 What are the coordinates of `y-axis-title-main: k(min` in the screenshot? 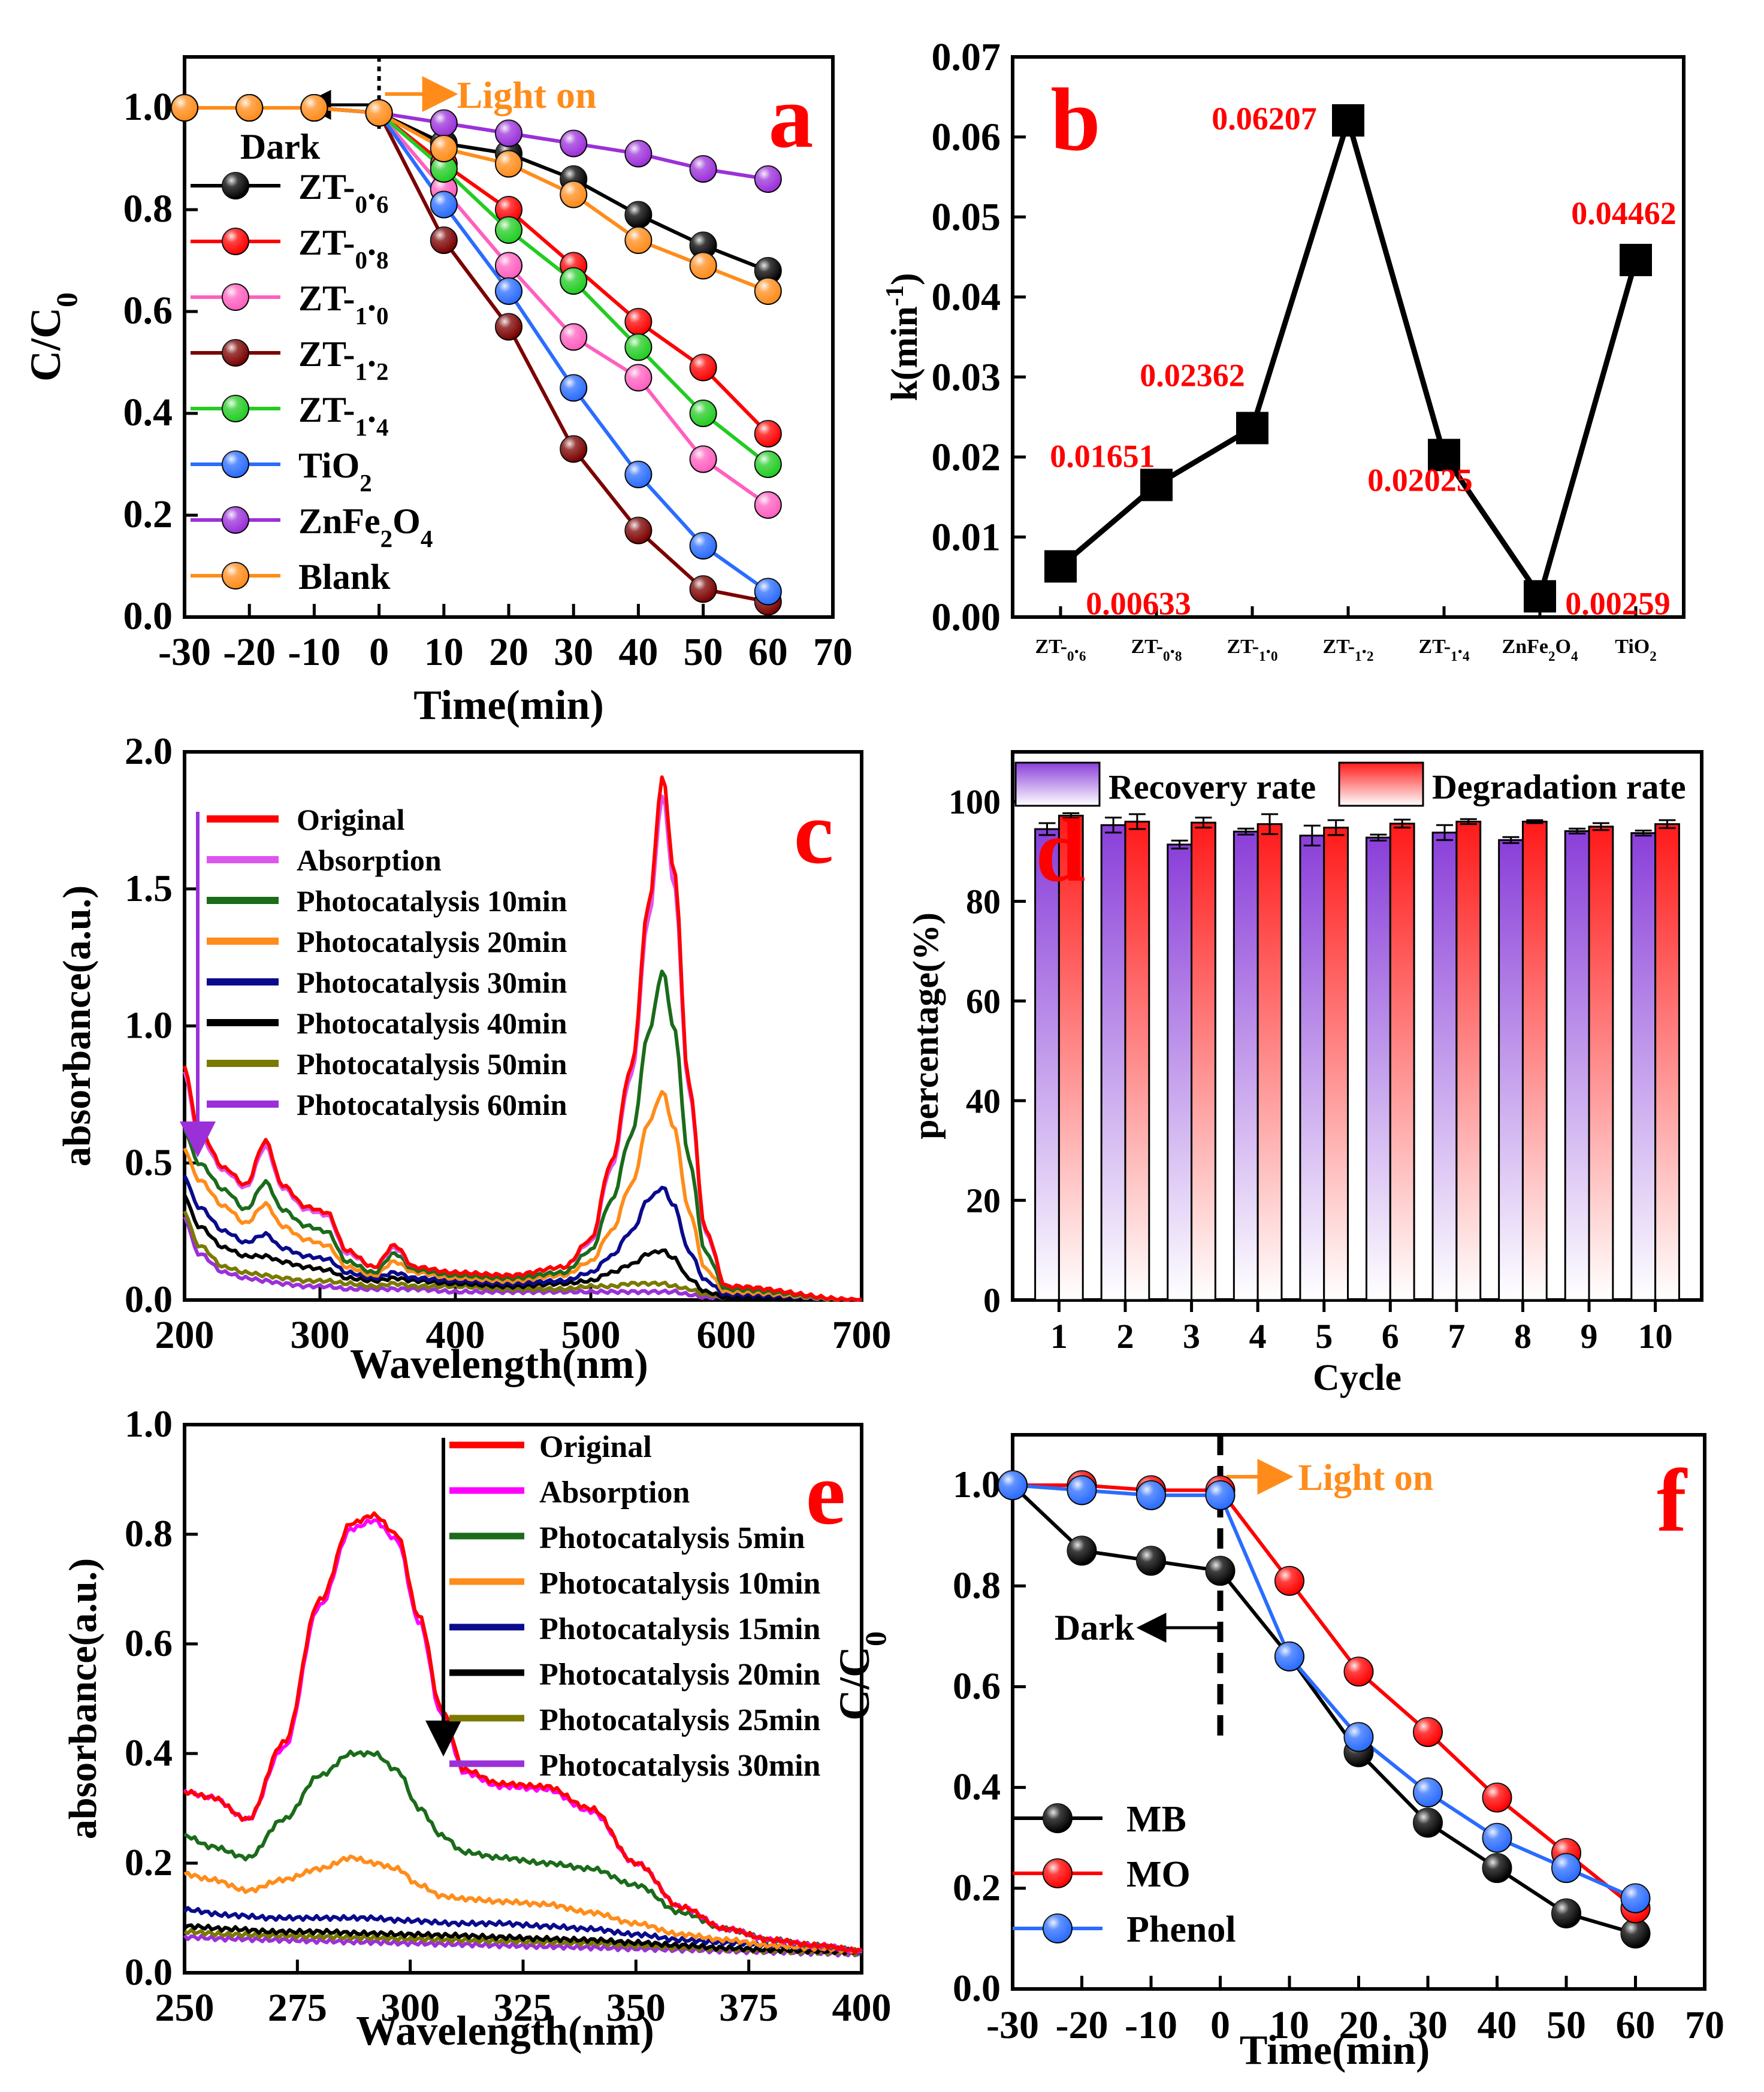 It's located at (905, 353).